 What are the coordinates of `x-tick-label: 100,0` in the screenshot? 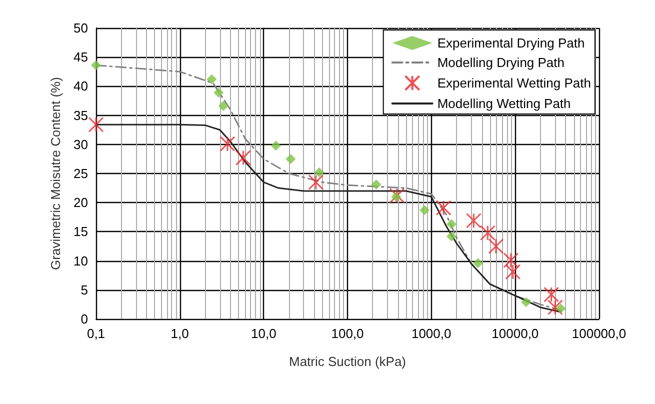 It's located at (347, 333).